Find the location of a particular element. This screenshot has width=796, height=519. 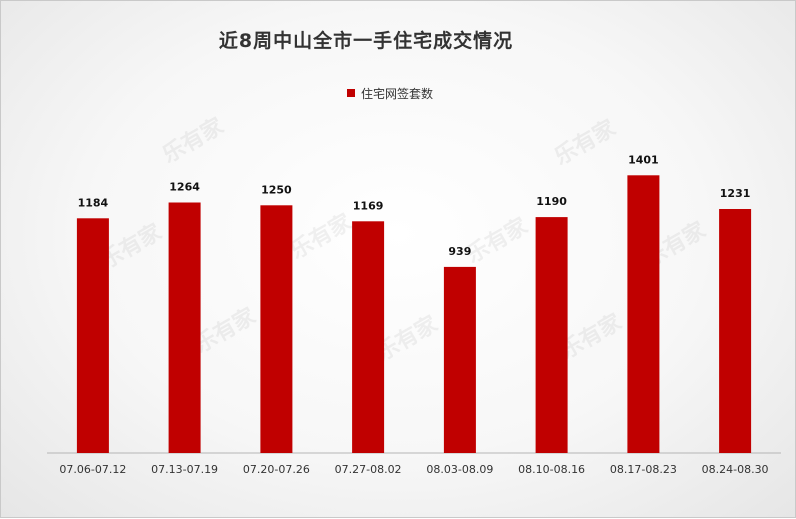

data-label: 1190 is located at coordinates (551, 201).